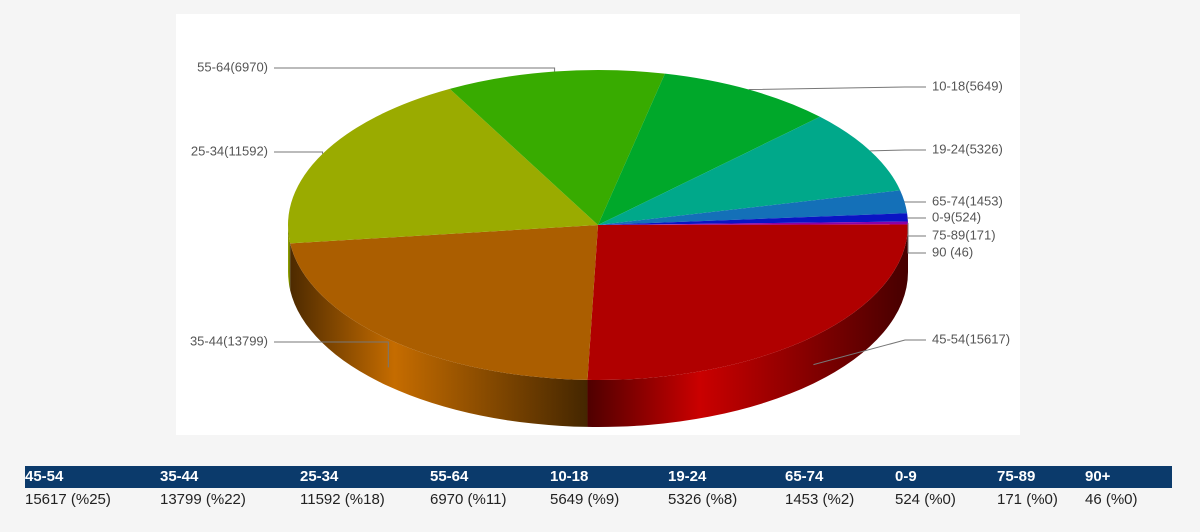  I want to click on slice-label: 65-74(1453), so click(967, 200).